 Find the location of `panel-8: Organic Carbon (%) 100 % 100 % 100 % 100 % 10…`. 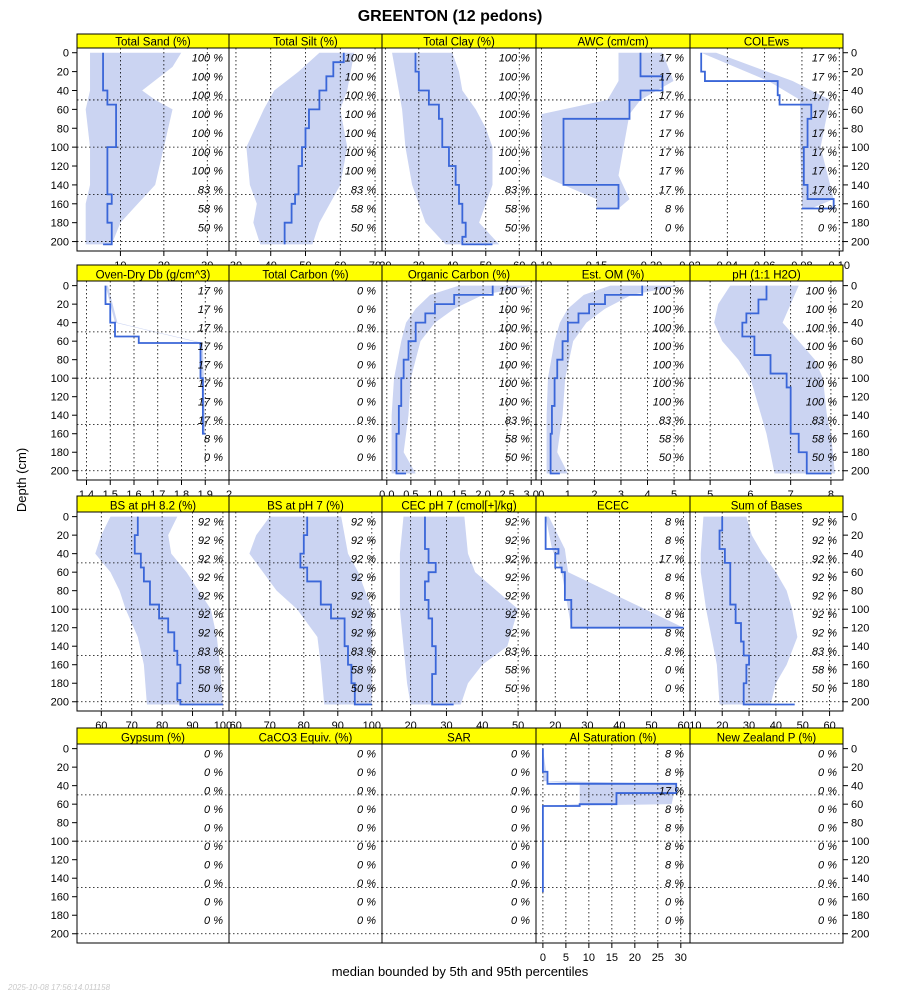

panel-8: Organic Carbon (%) 100 % 100 % 100 % 100 % 10… is located at coordinates (459, 382).